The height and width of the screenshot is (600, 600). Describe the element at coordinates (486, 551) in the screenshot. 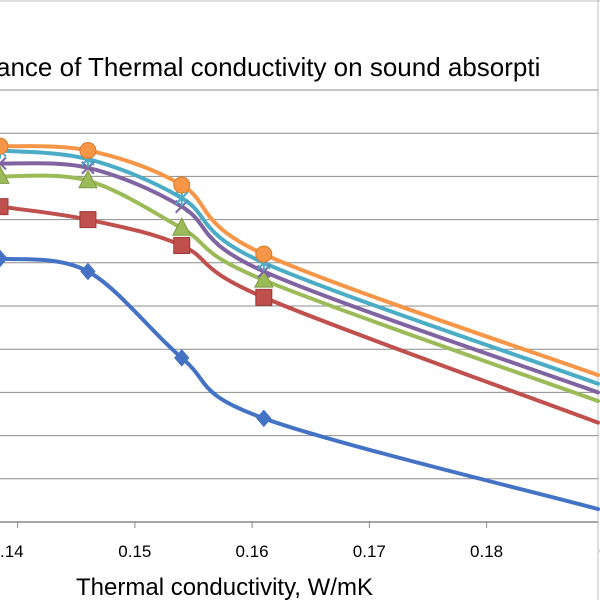

I see `x-tick-label: 0.18` at that location.